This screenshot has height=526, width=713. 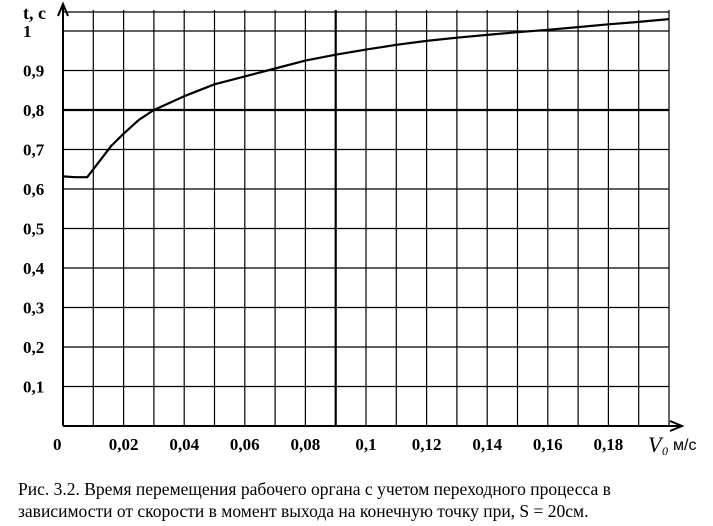 What do you see at coordinates (33, 229) in the screenshot?
I see `y-tick-label: 0,5` at bounding box center [33, 229].